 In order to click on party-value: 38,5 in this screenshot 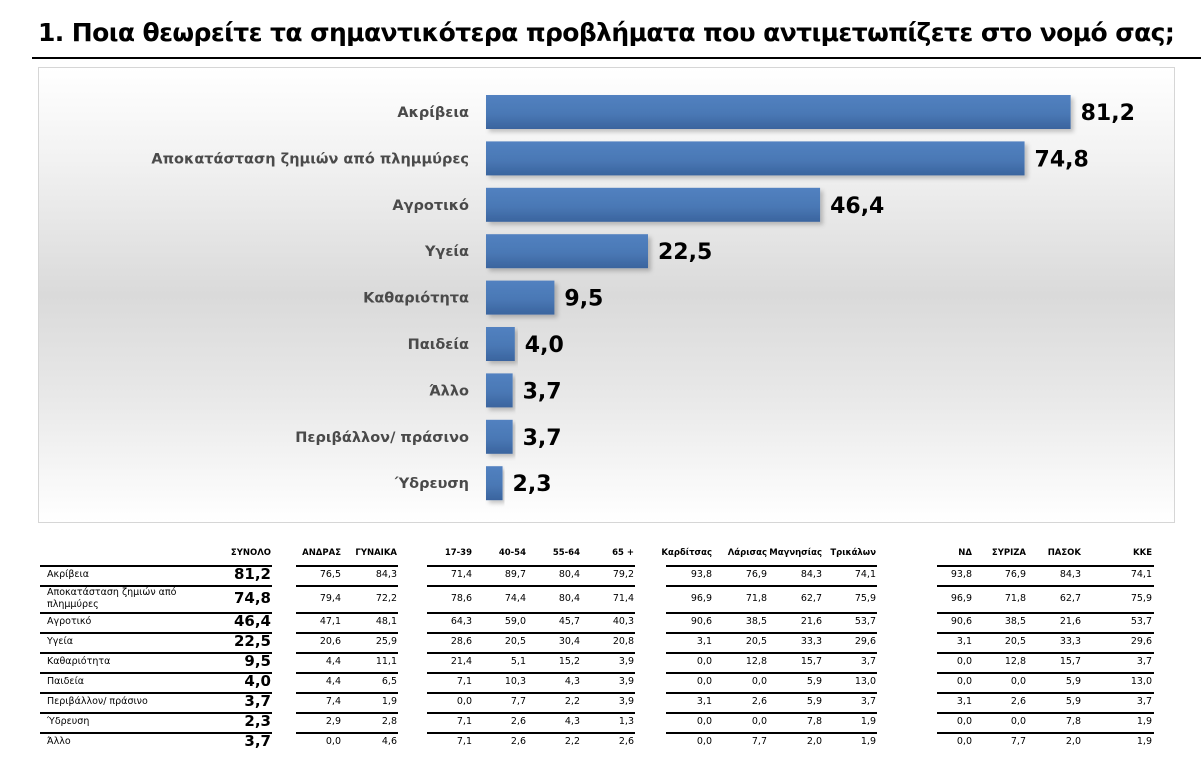, I will do `click(1015, 621)`.